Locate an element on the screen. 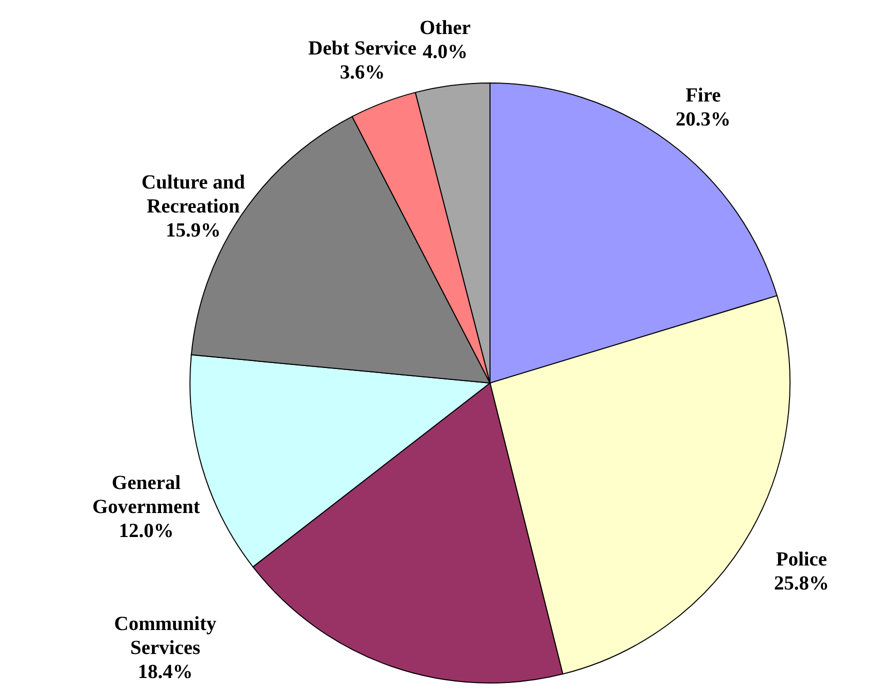  slice-label: Fire is located at coordinates (703, 95).